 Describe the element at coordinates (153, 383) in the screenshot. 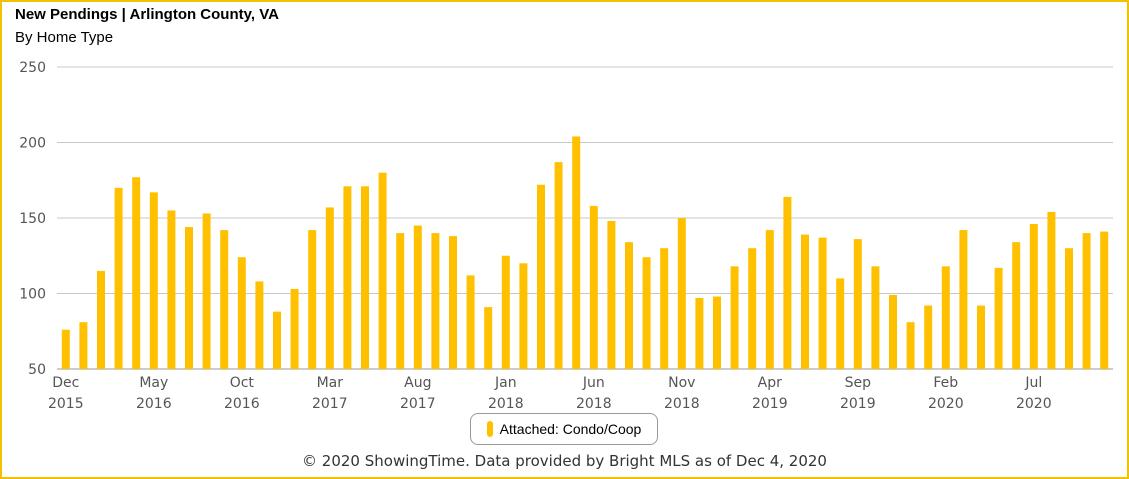

I see `x-tick-month: May` at that location.